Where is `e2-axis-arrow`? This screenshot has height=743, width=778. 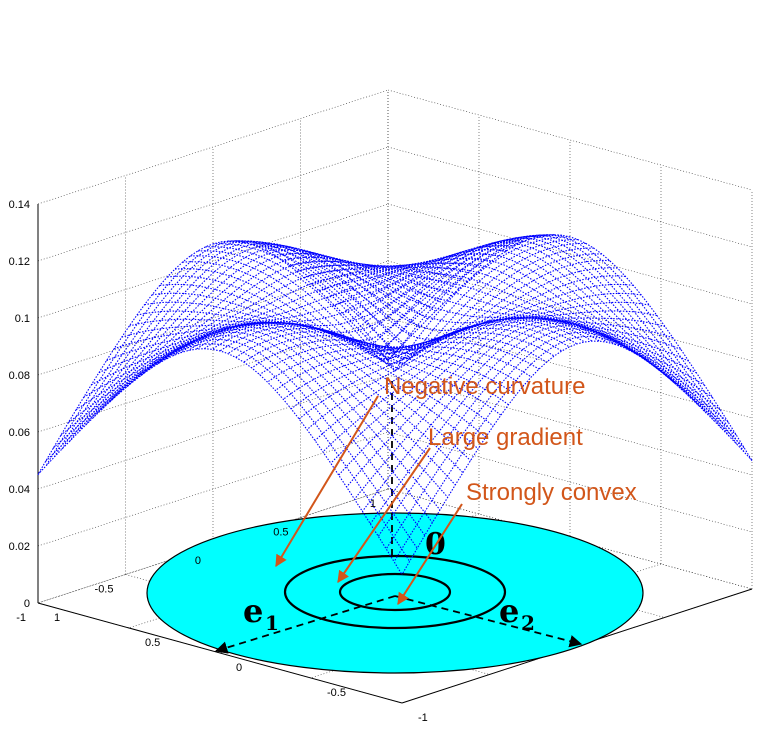 e2-axis-arrow is located at coordinates (488, 621).